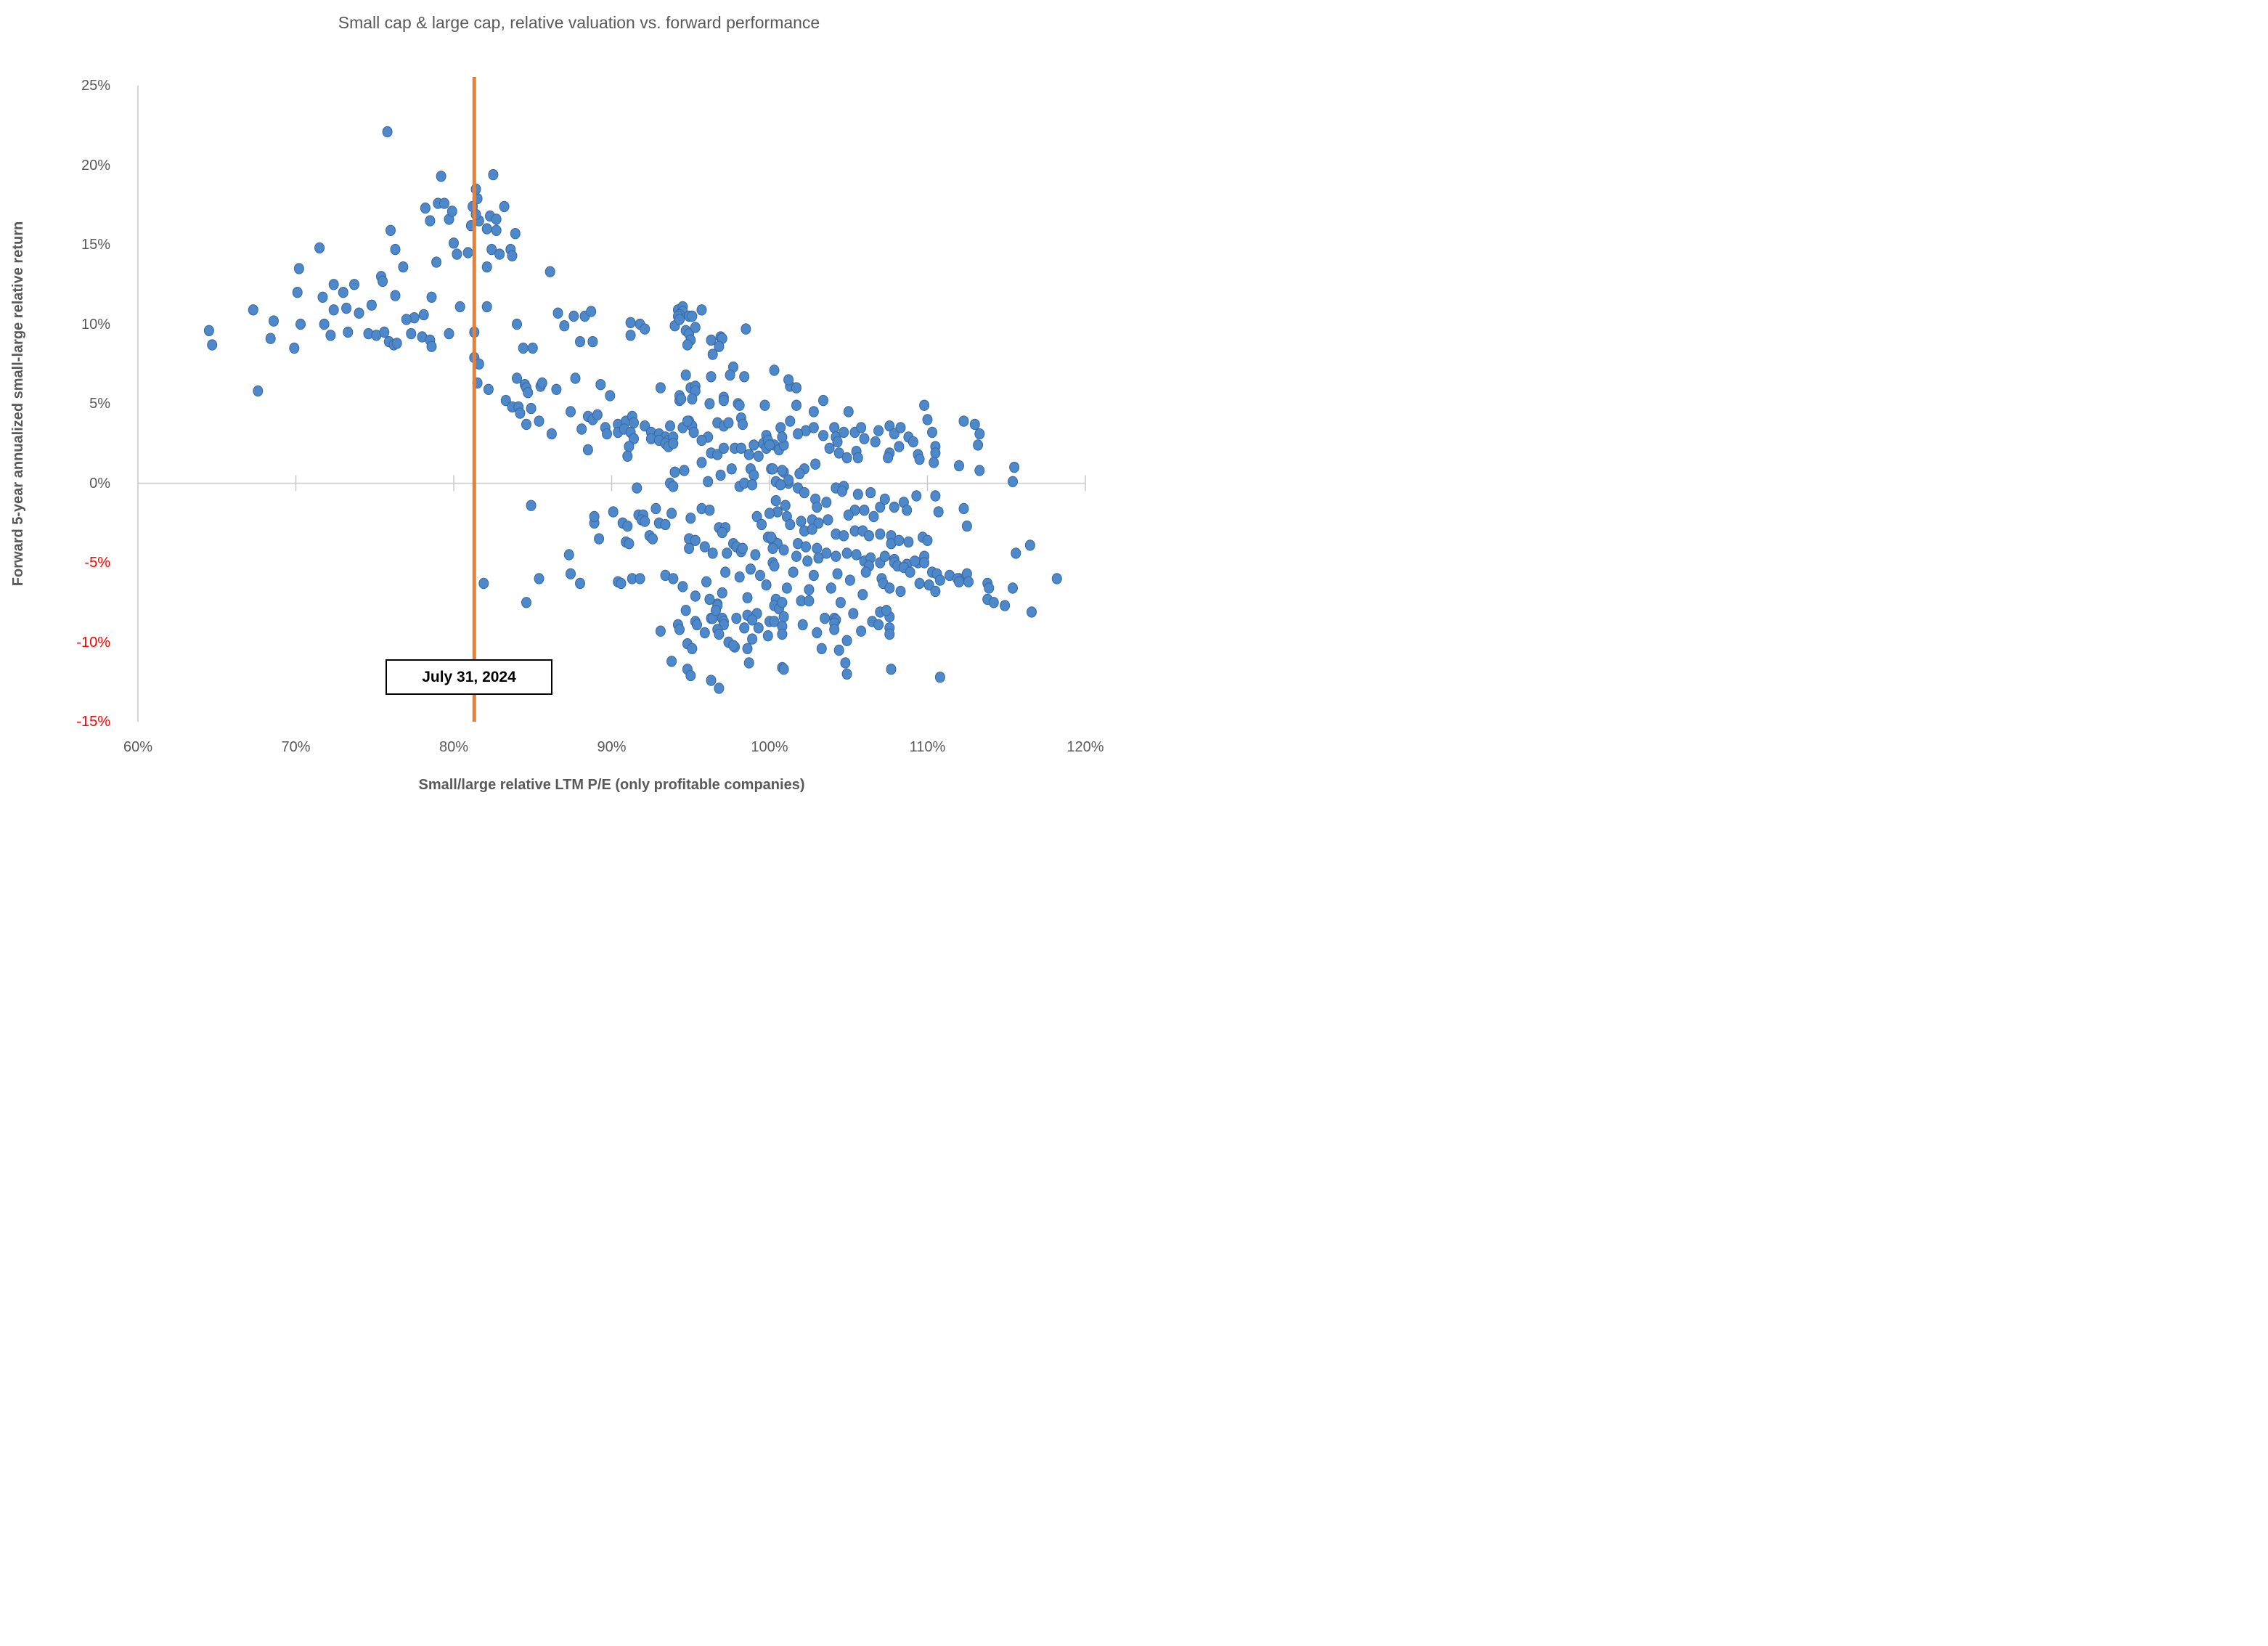 Image resolution: width=2268 pixels, height=1646 pixels. What do you see at coordinates (1085, 747) in the screenshot?
I see `x-tick-label-120: 120%` at bounding box center [1085, 747].